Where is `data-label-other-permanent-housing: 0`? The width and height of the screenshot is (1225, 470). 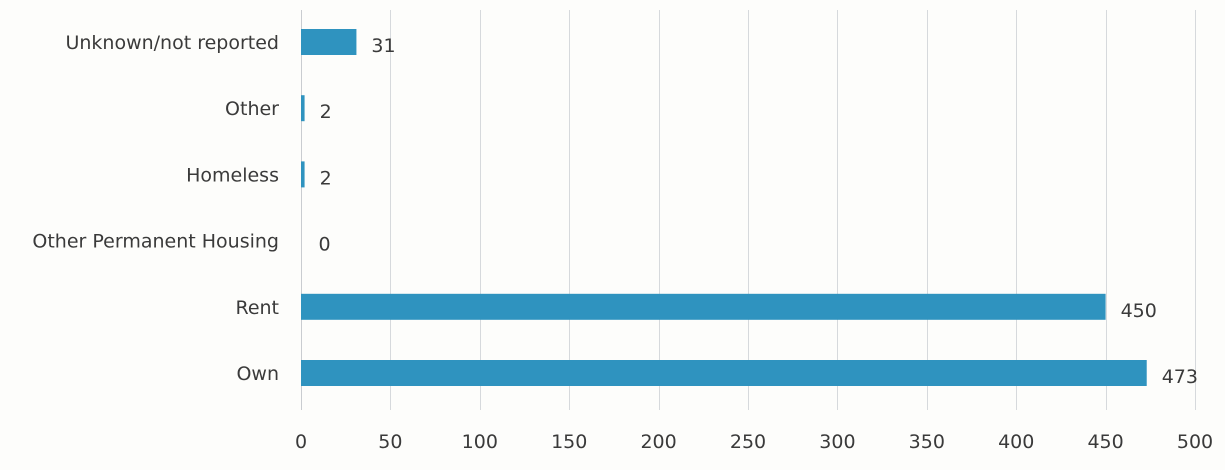 data-label-other-permanent-housing: 0 is located at coordinates (325, 245).